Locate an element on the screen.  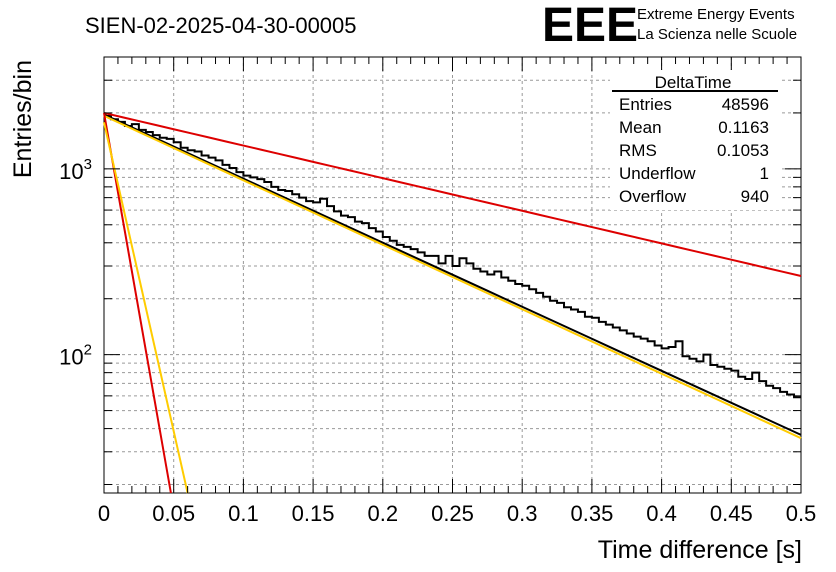
x-tick-label: 0.1 is located at coordinates (243, 513).